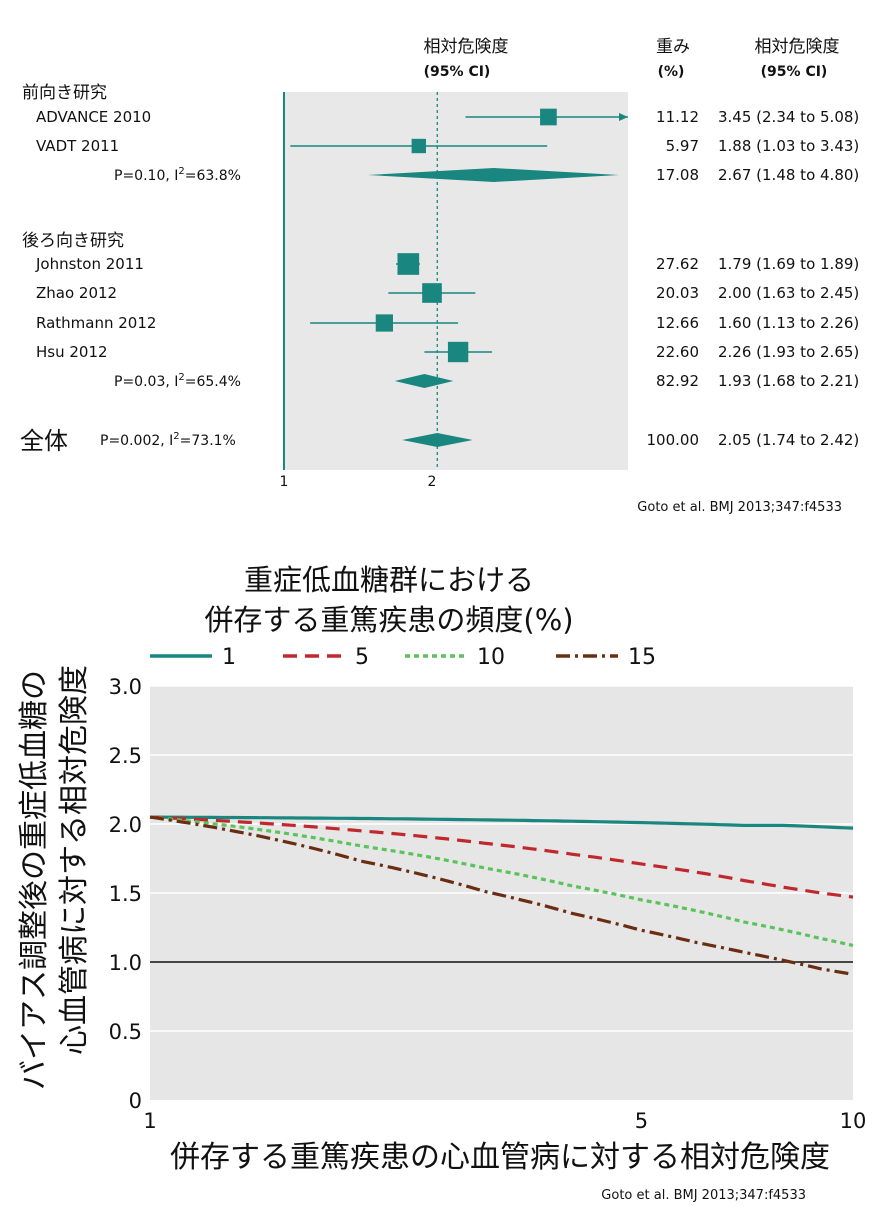  What do you see at coordinates (788, 146) in the screenshot?
I see `forest-study-ci-text: 1.88 (1.03 to 3.43)` at bounding box center [788, 146].